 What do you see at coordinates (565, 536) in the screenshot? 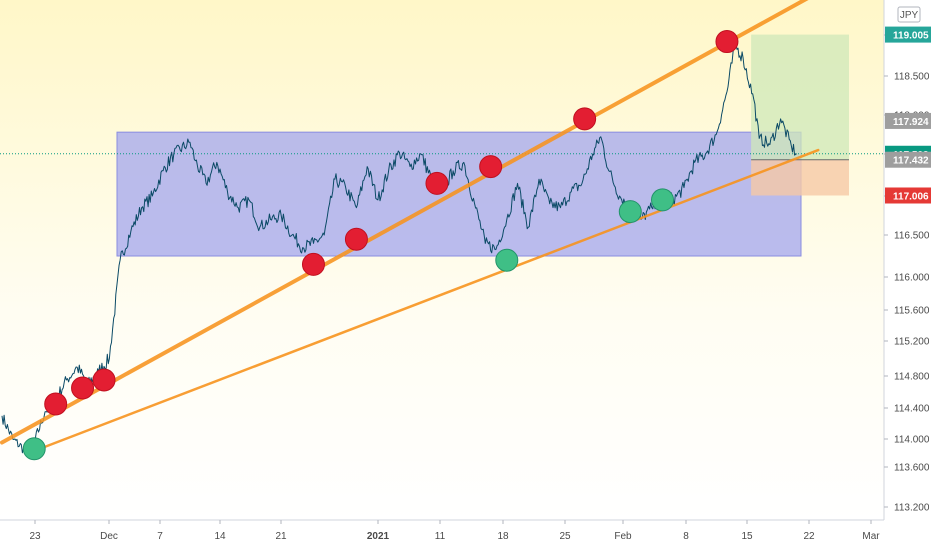
I see `x-tick-label: 25` at bounding box center [565, 536].